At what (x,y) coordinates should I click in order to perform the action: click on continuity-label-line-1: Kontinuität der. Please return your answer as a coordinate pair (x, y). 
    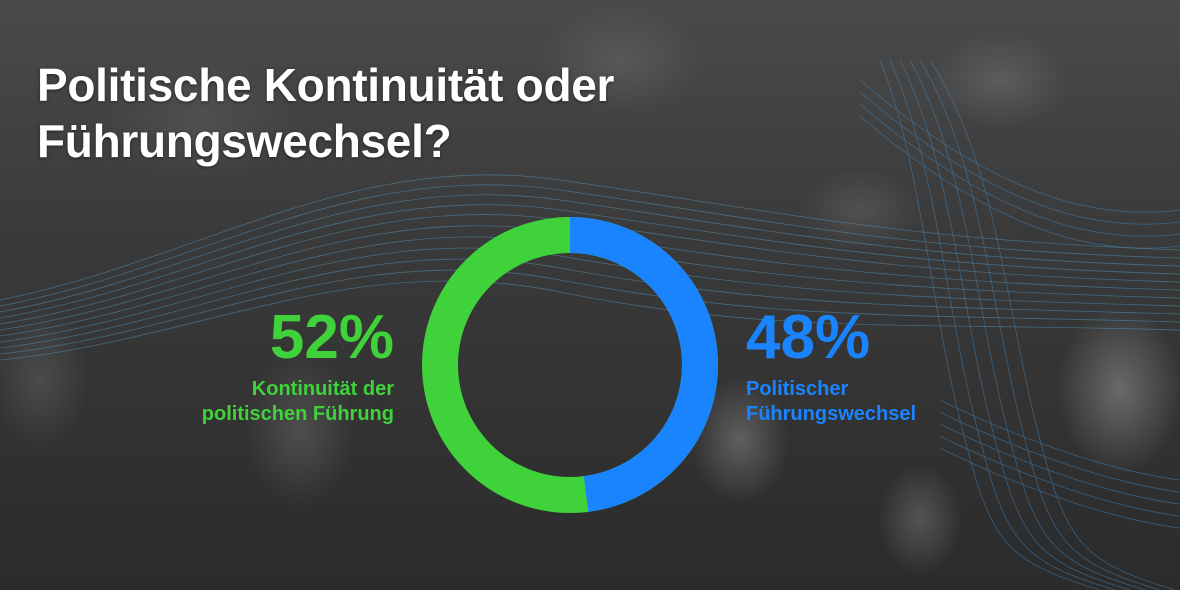
    Looking at the image, I should click on (322, 389).